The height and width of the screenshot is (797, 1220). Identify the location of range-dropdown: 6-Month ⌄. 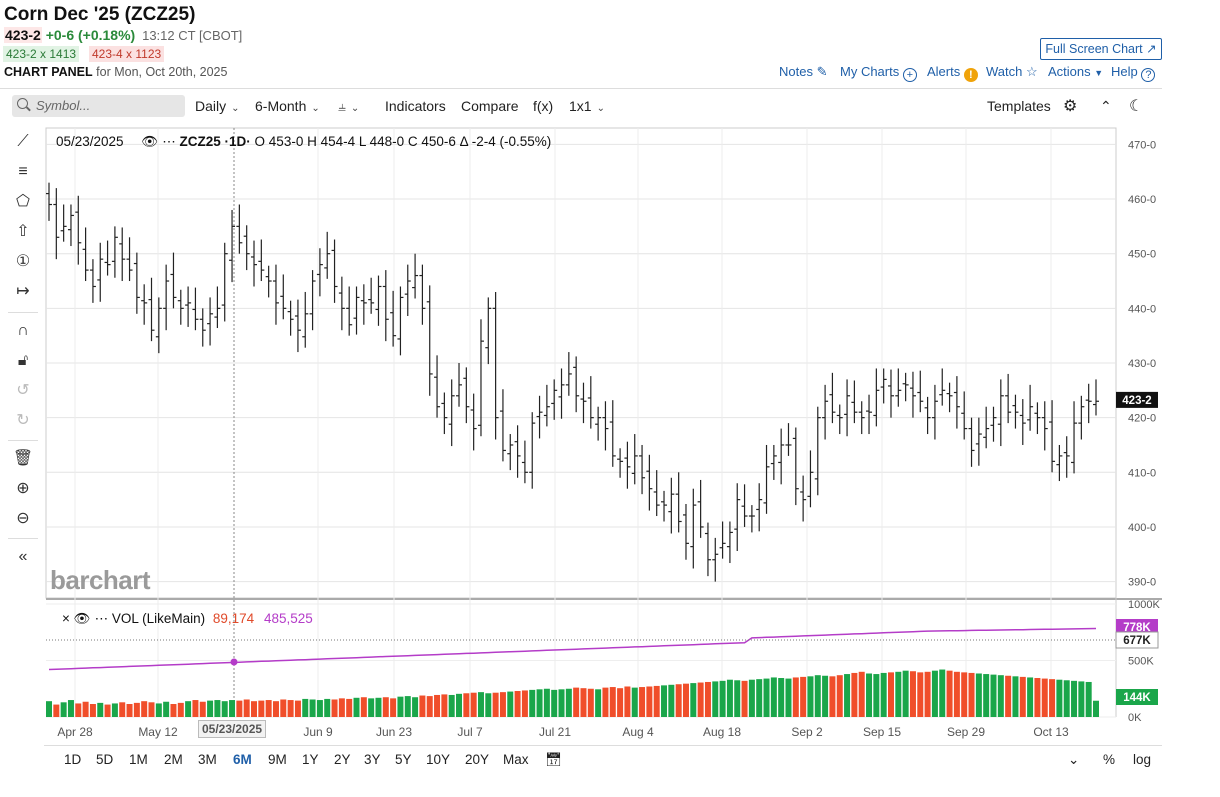
(287, 106).